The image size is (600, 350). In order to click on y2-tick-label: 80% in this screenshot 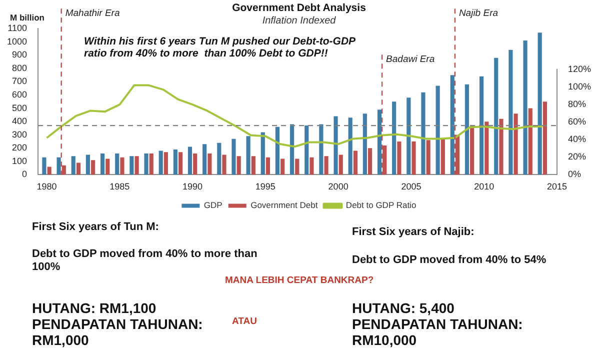, I will do `click(577, 104)`.